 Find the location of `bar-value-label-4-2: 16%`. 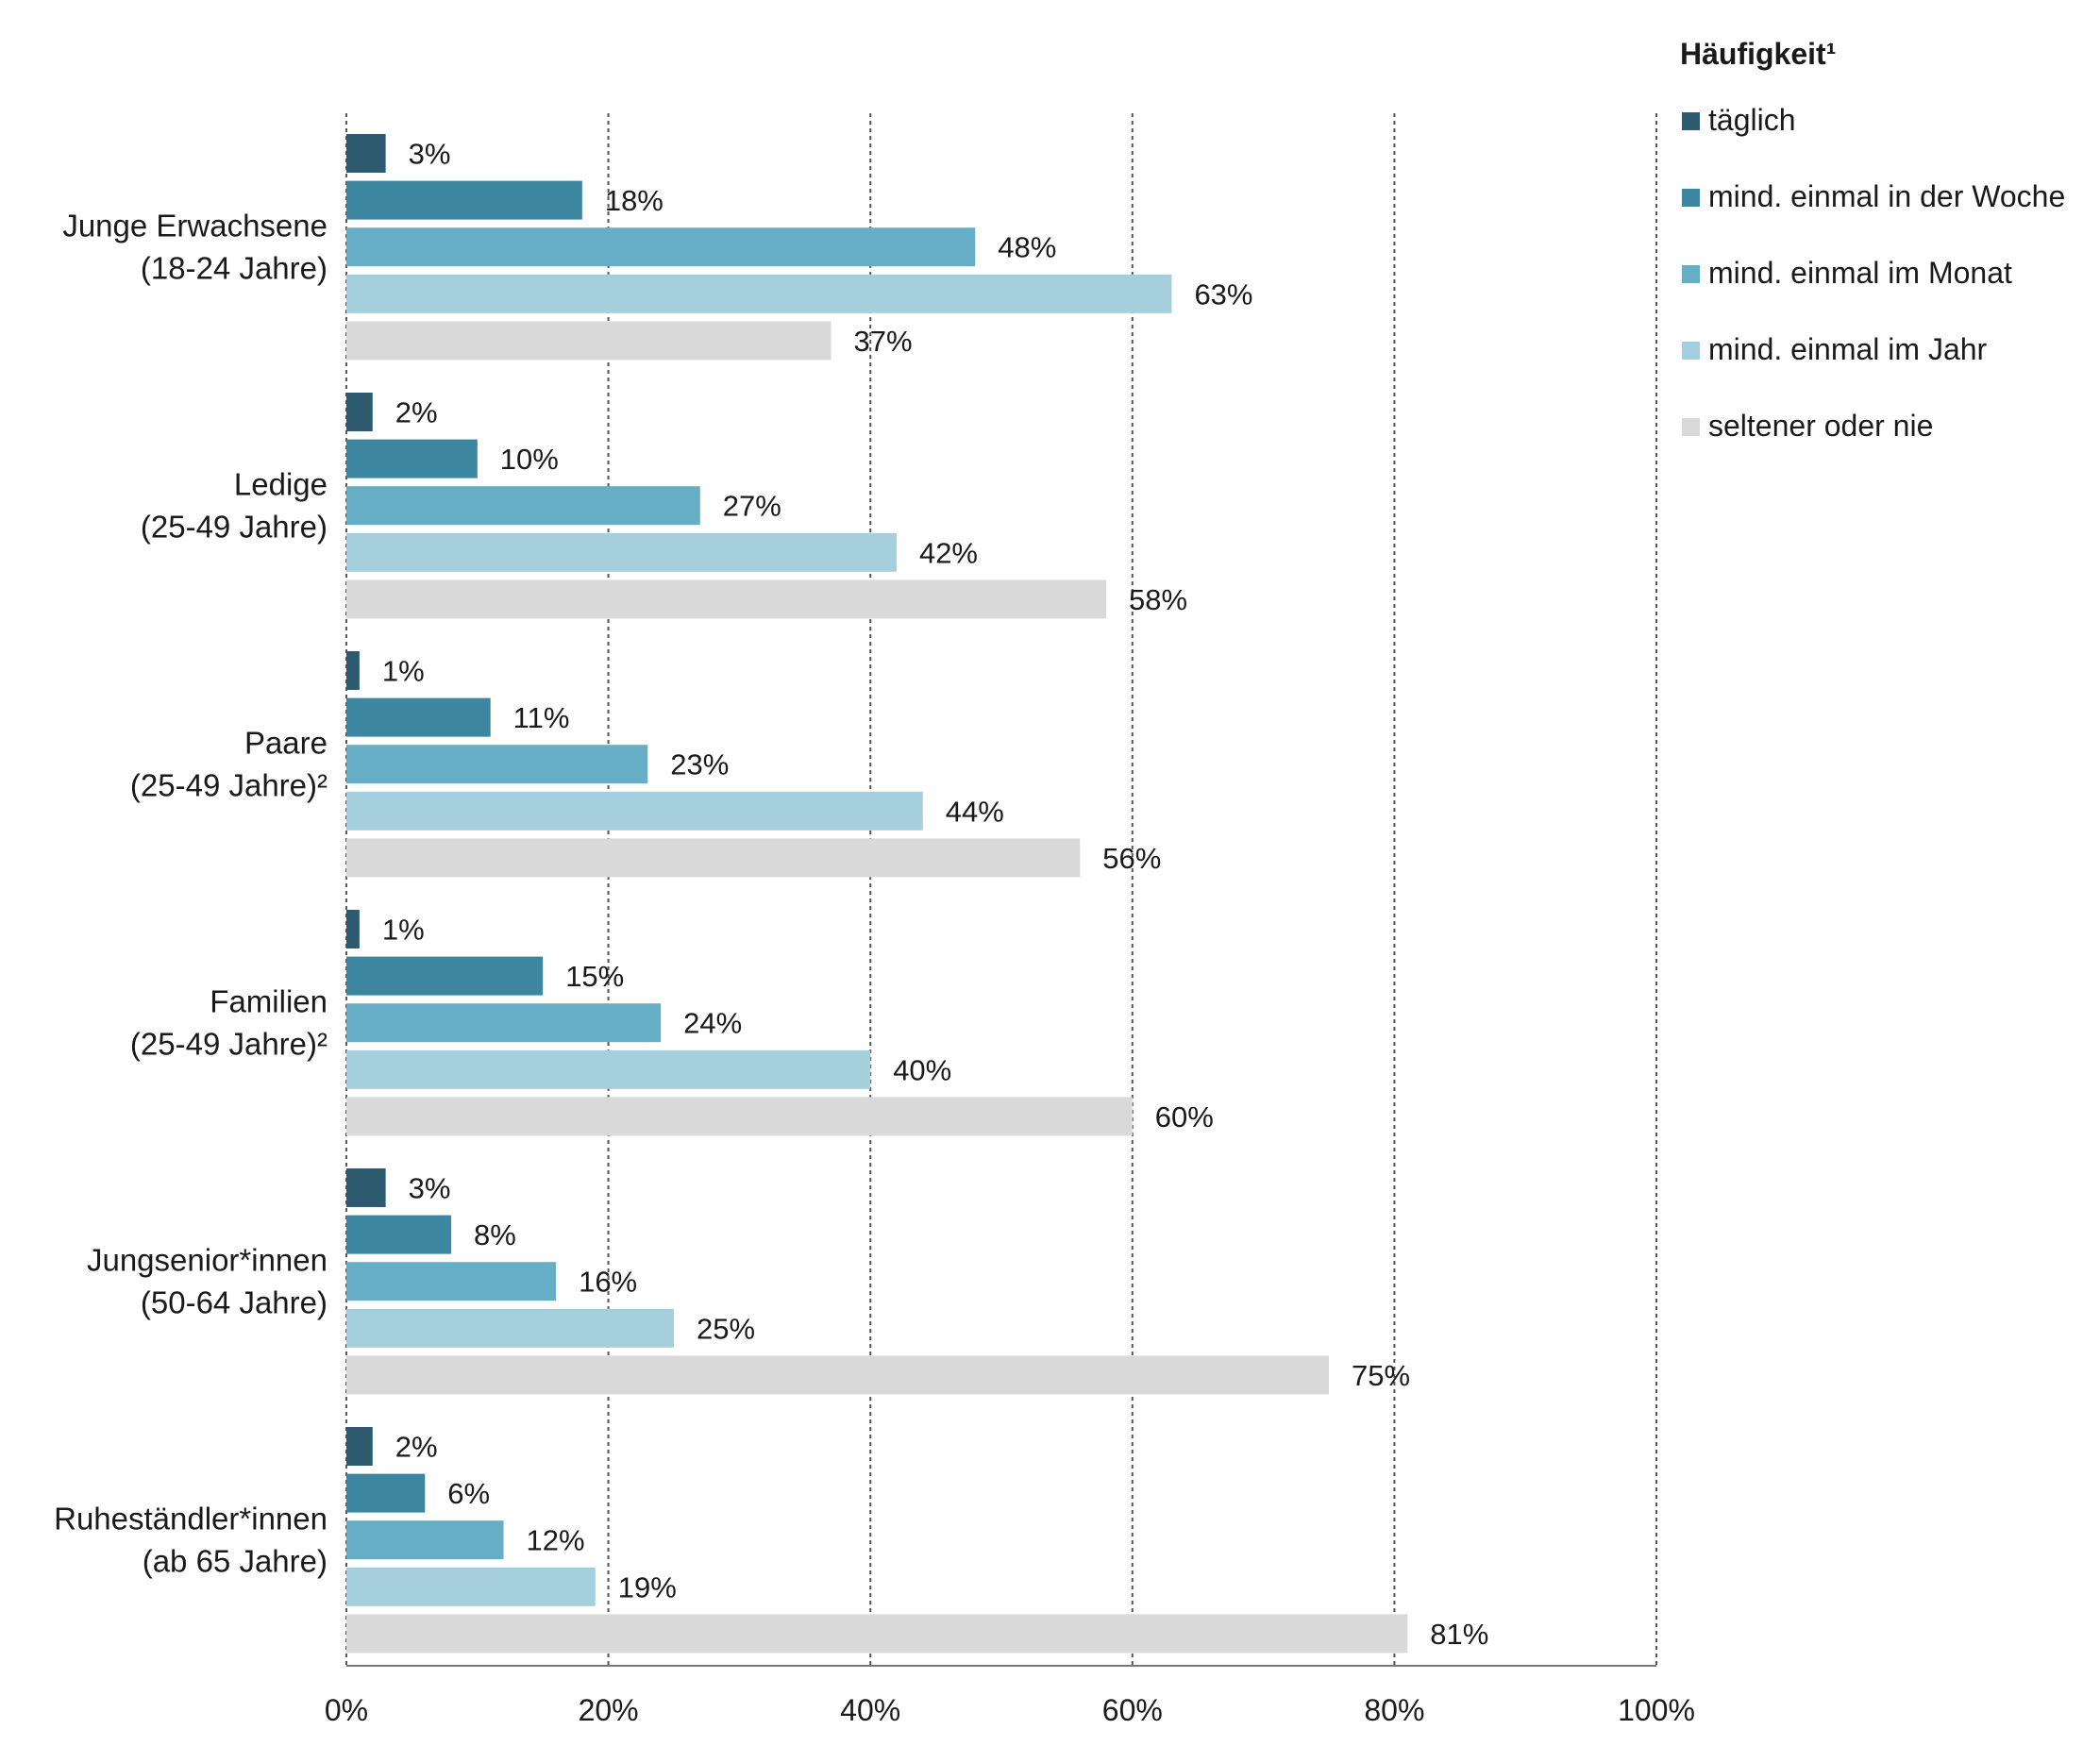

bar-value-label-4-2: 16% is located at coordinates (608, 1282).